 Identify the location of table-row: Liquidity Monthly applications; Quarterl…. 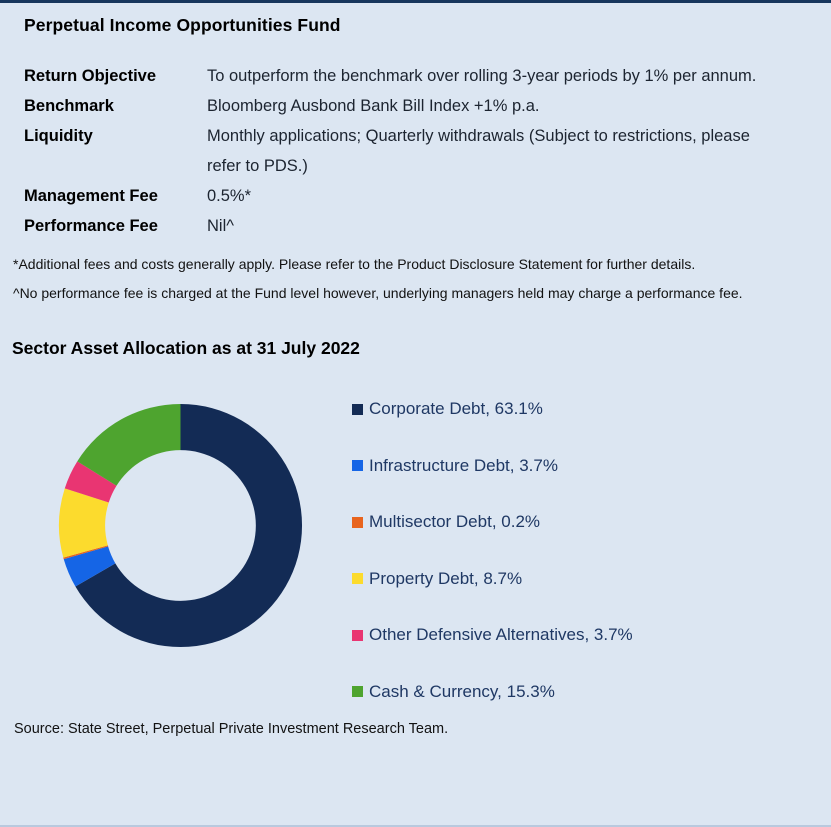
(415, 151).